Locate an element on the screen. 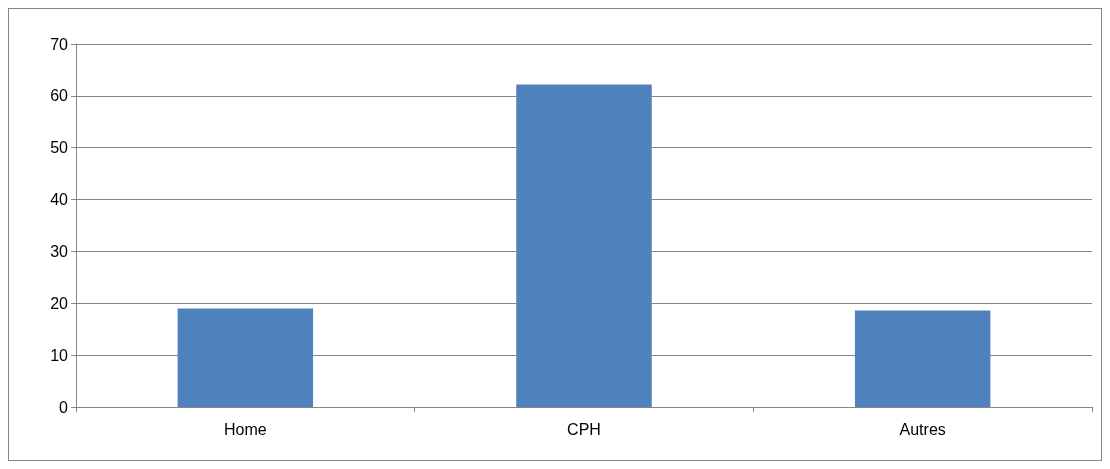  y-tick-label: 0 is located at coordinates (64, 407).